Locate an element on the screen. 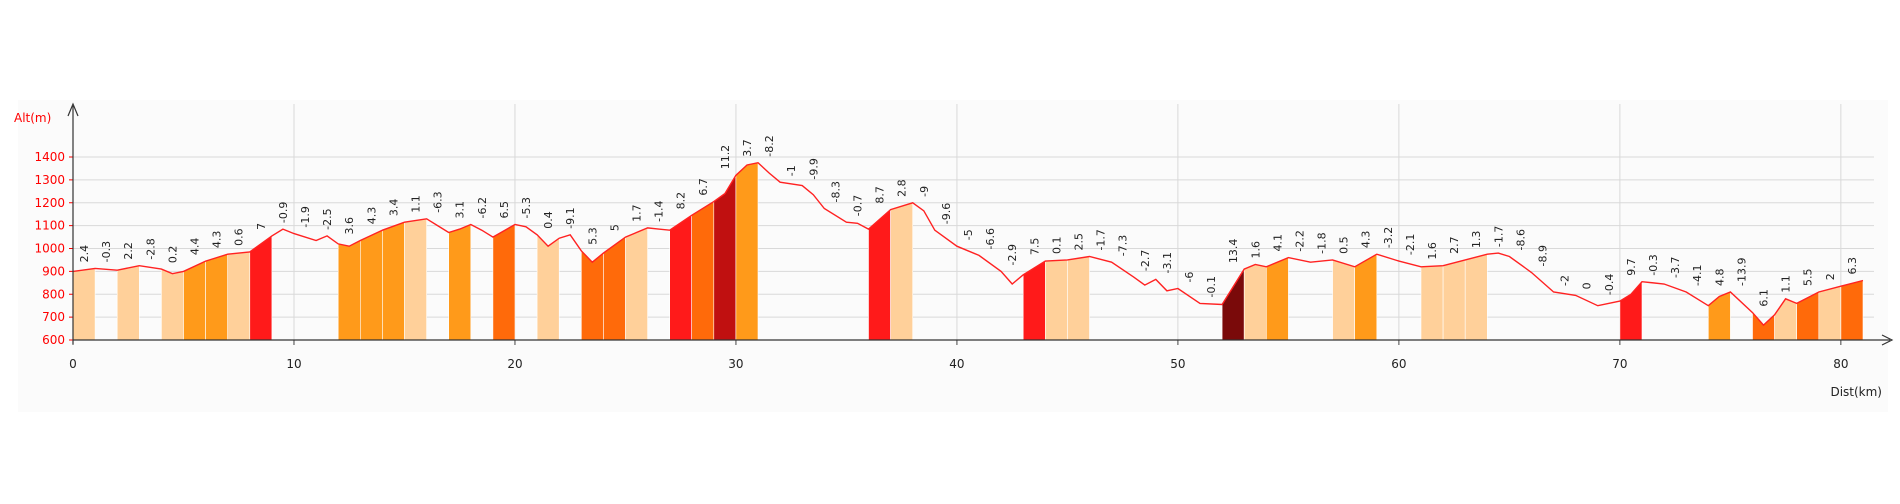  grade-label: -1 is located at coordinates (791, 170).